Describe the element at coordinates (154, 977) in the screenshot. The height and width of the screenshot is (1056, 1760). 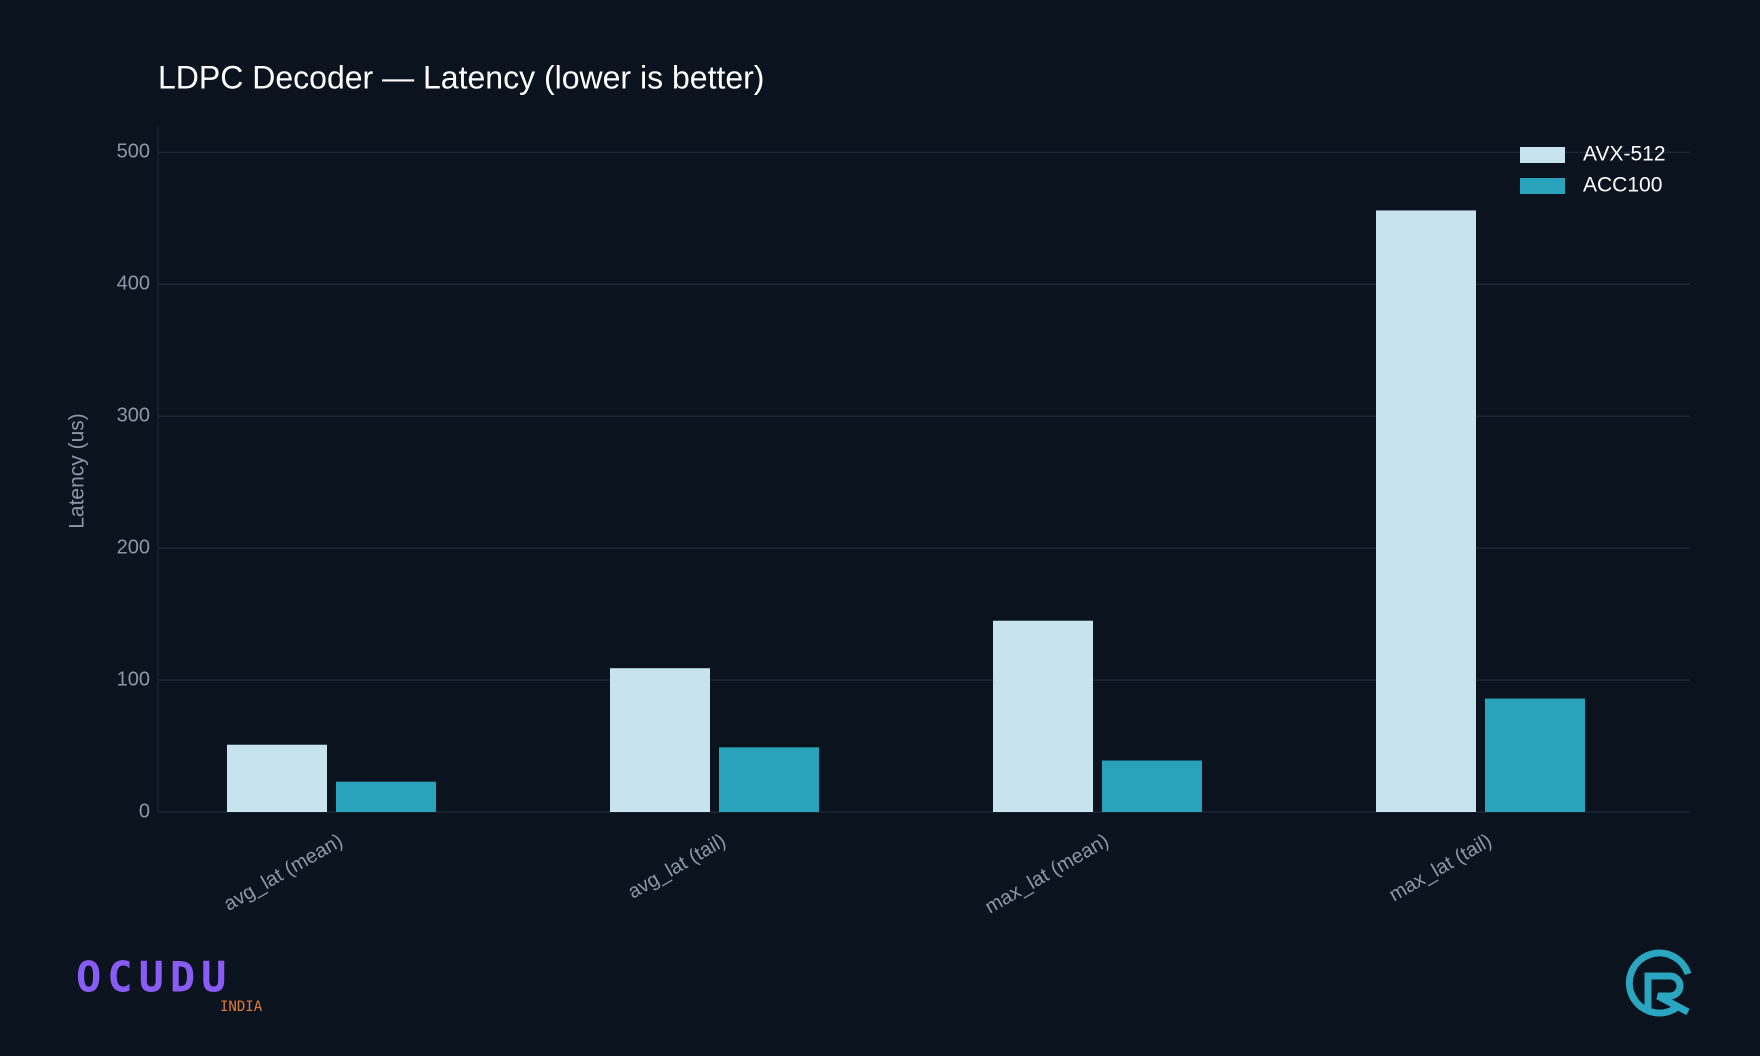
I see `logo-text: OCUDU` at that location.